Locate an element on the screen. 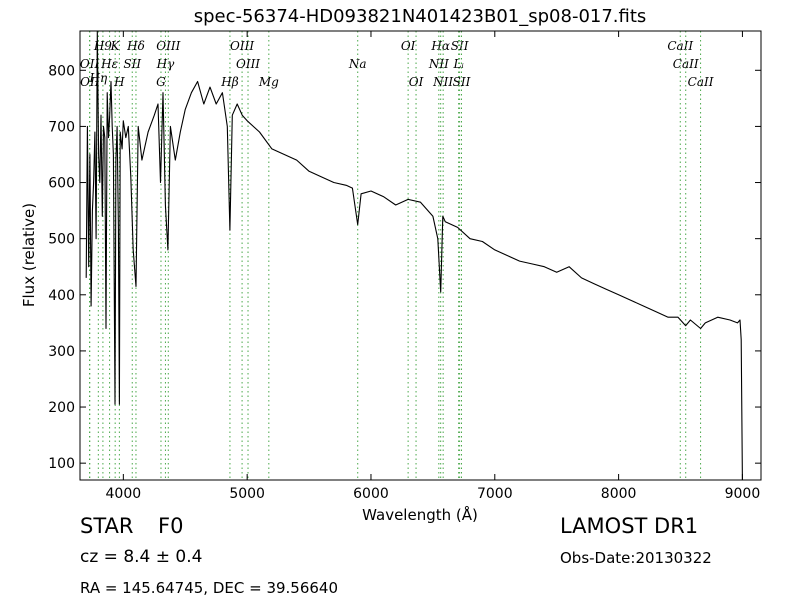 Image resolution: width=800 pixels, height=600 pixels. marker-label-20: H is located at coordinates (119, 82).